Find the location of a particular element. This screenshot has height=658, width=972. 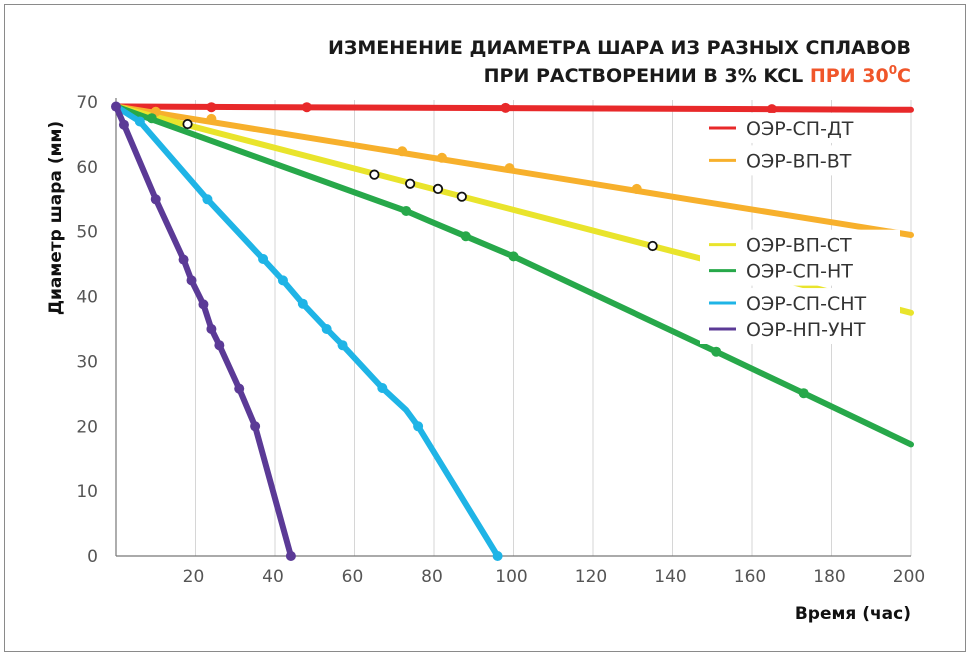

title-line-2: ПРИ РАСТВОРЕНИИ В 3% KCL ПРИ 300С is located at coordinates (697, 75).